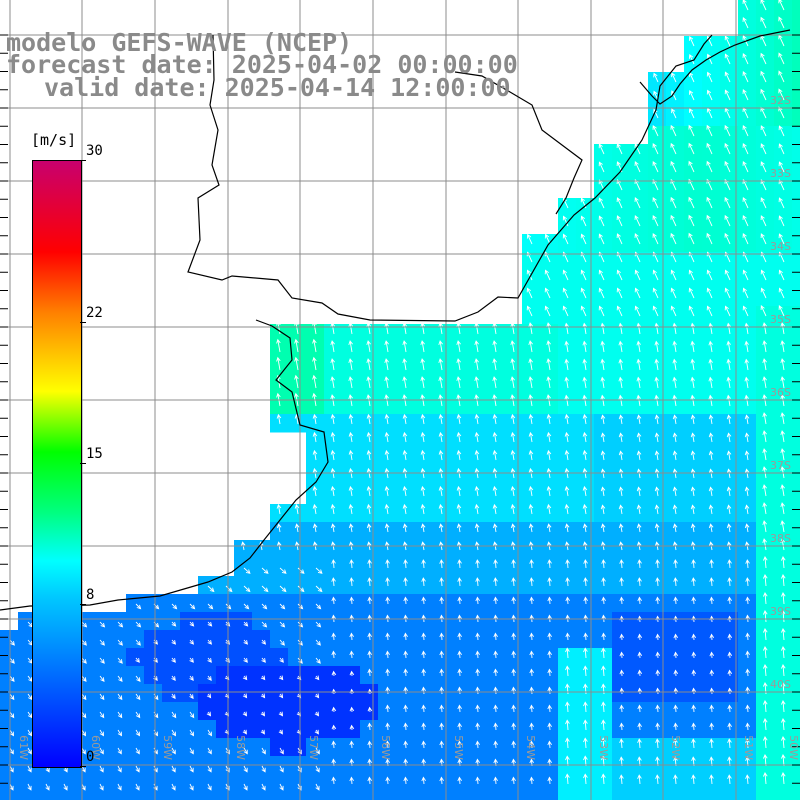 The width and height of the screenshot is (800, 800). What do you see at coordinates (23, 747) in the screenshot?
I see `longitude-label: 61W` at bounding box center [23, 747].